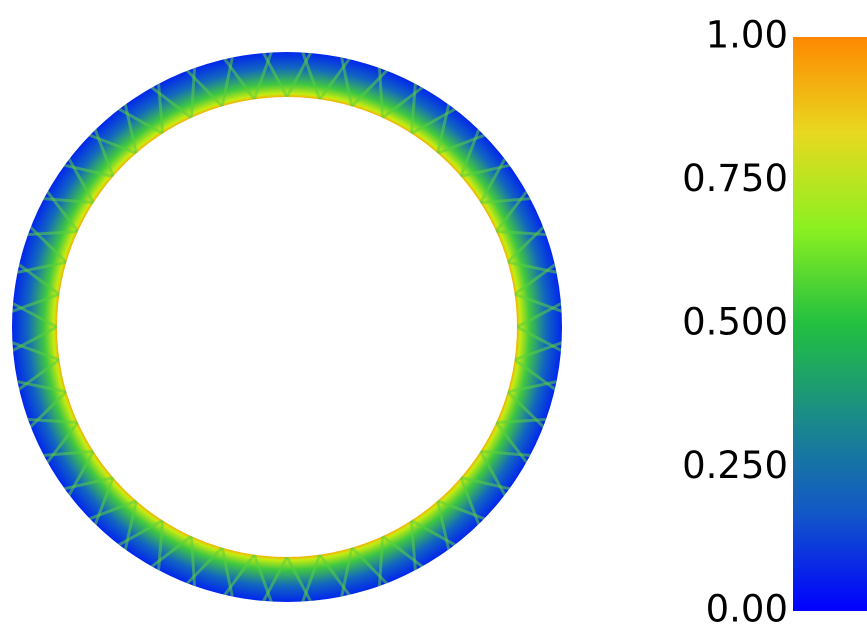 Image resolution: width=867 pixels, height=641 pixels. I want to click on tick-label: 0.750, so click(735, 178).